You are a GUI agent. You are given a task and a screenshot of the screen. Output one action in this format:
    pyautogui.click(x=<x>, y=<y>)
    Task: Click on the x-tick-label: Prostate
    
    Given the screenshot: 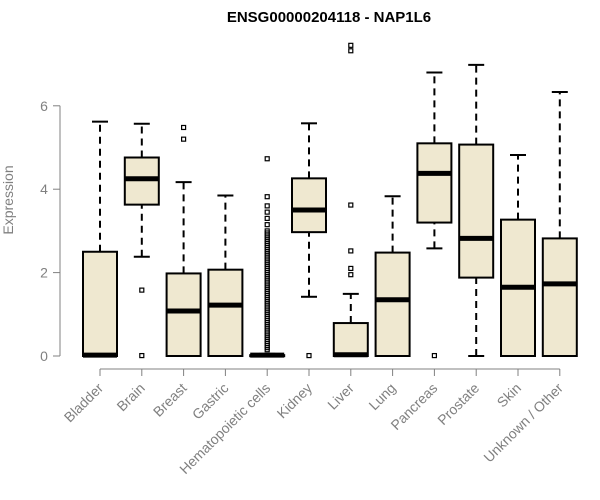 What is the action you would take?
    pyautogui.click(x=458, y=404)
    